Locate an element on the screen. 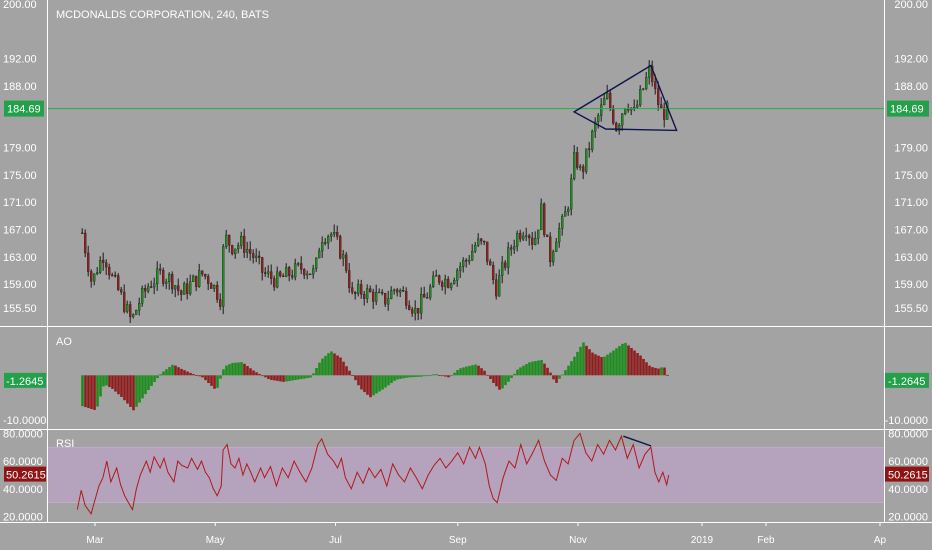 The height and width of the screenshot is (550, 932). price-axis-tick-left: 163.00 is located at coordinates (20, 258).